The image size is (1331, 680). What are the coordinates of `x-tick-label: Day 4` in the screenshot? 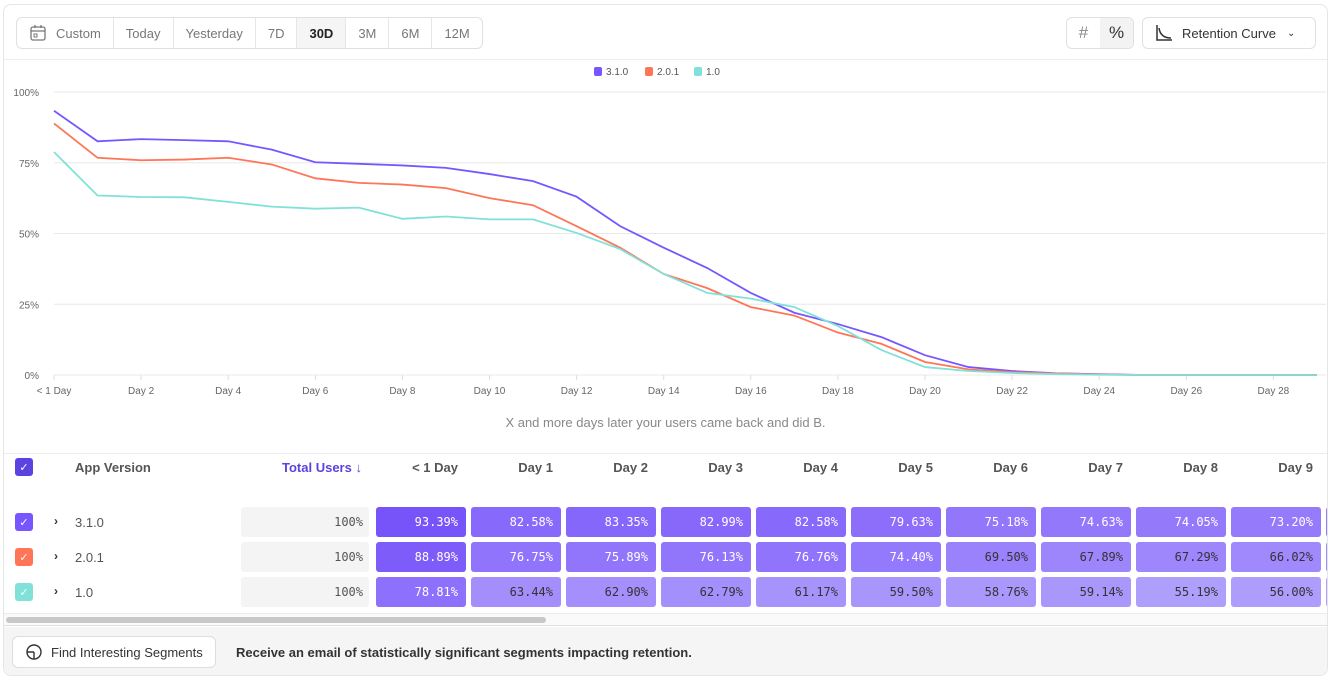 It's located at (228, 391).